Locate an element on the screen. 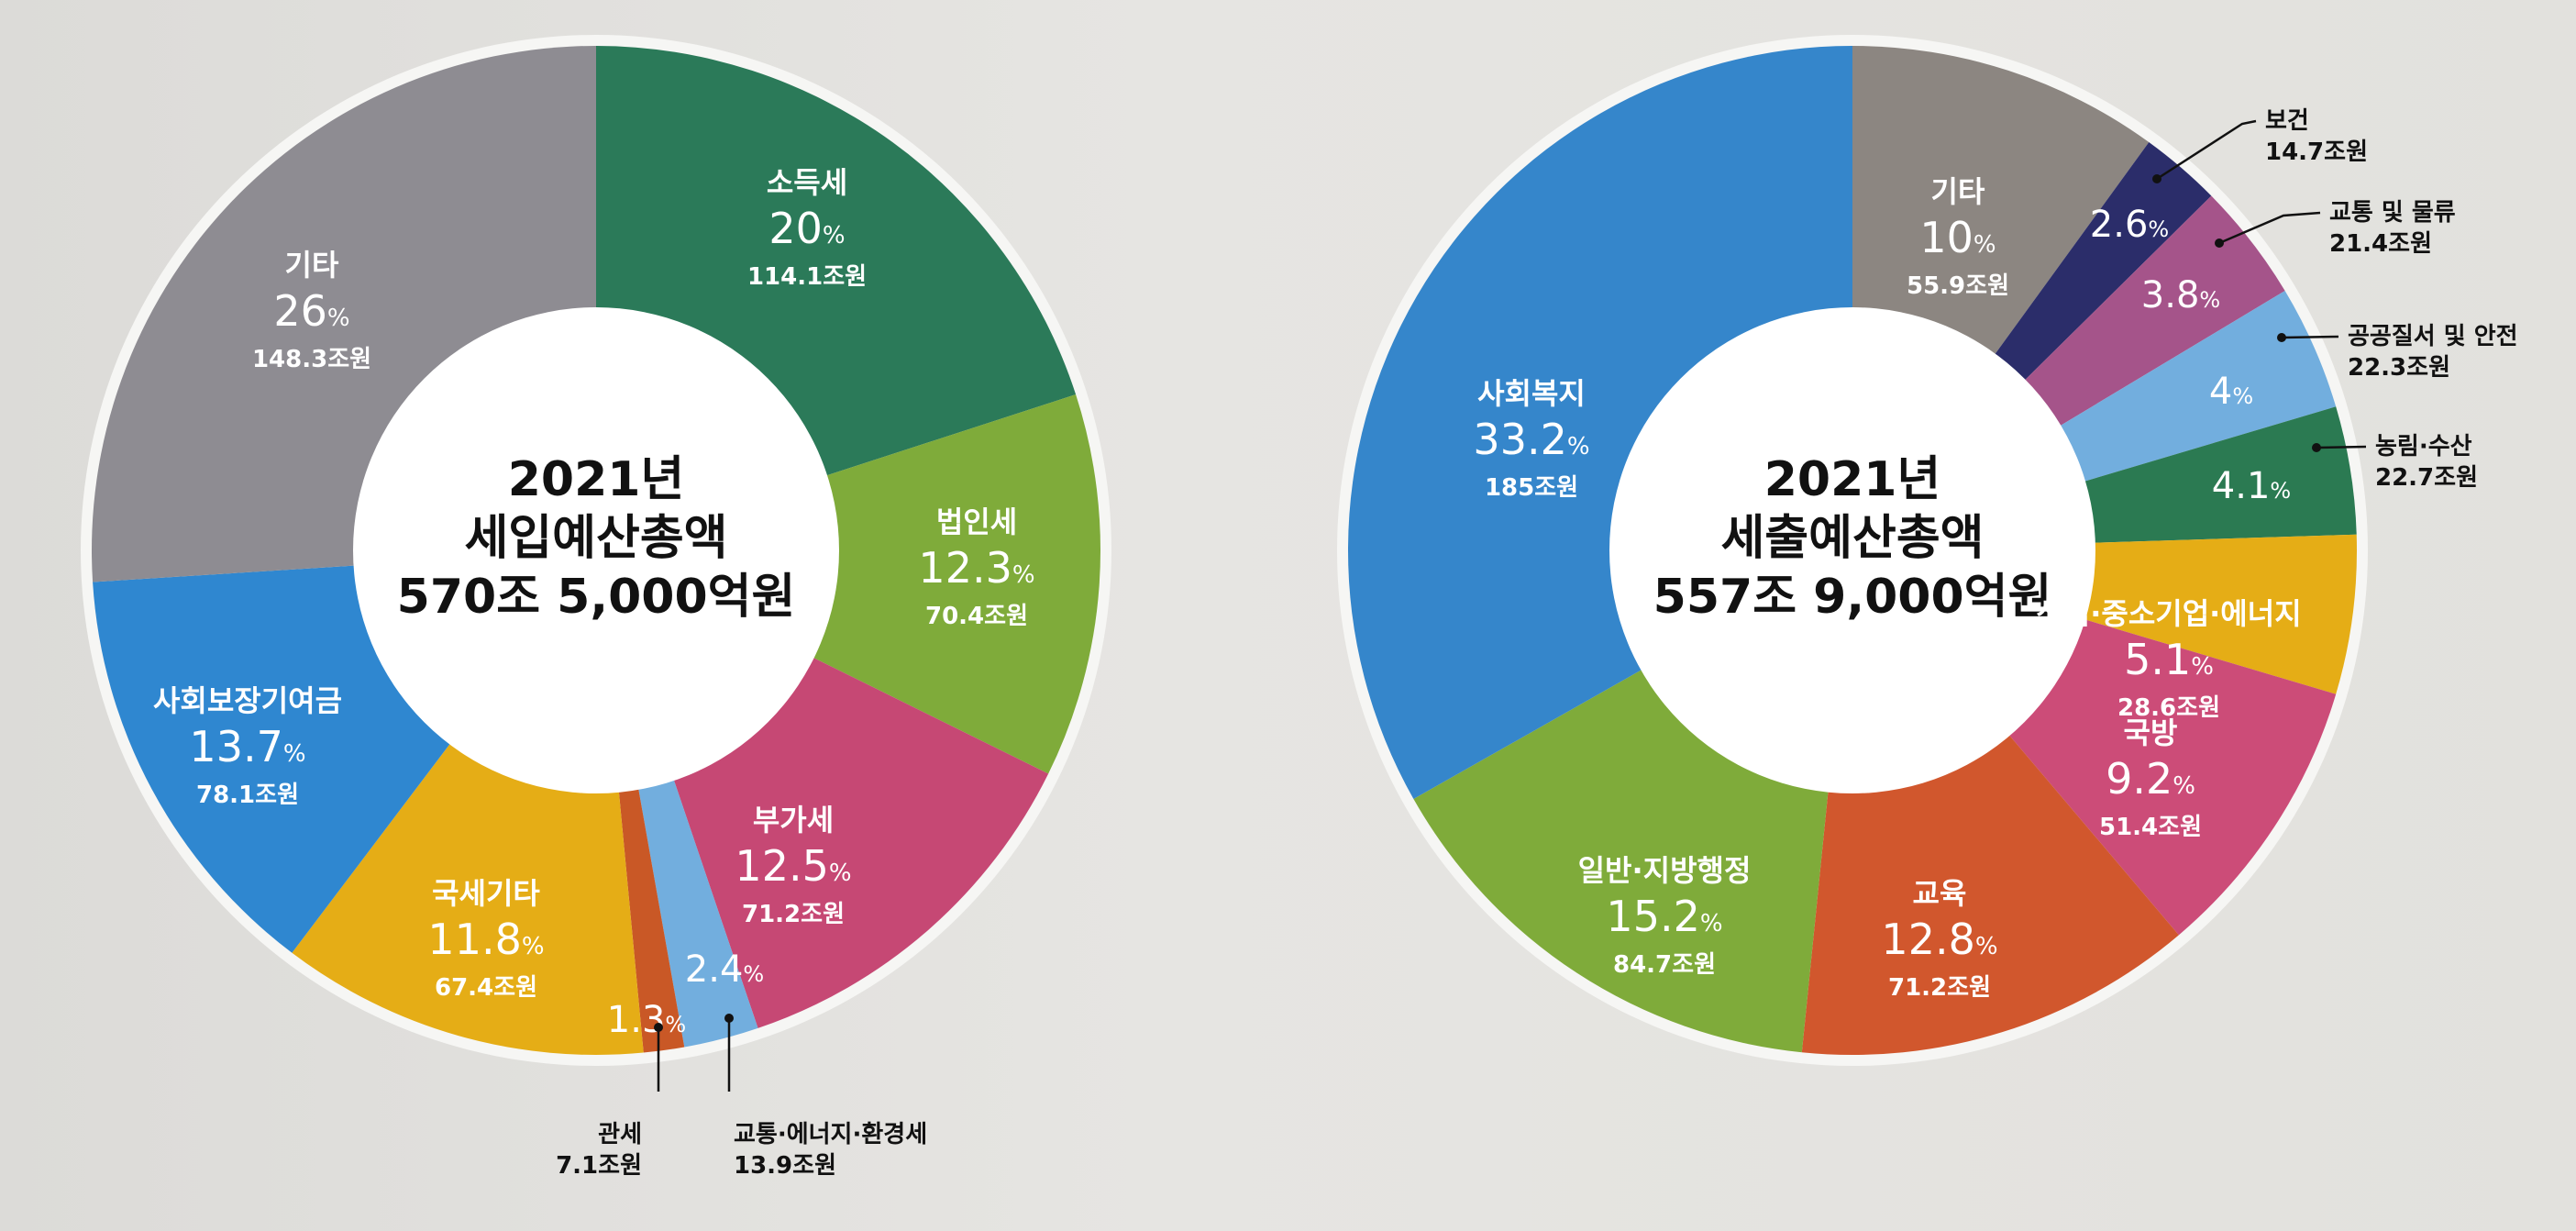 This screenshot has width=2576, height=1231. slice-value: 28.6조원 is located at coordinates (2168, 708).